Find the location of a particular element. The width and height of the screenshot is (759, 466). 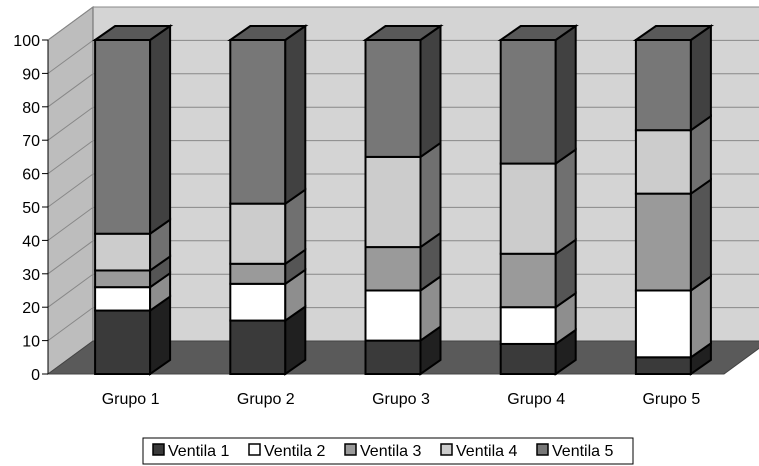

y-tick-label: 0 is located at coordinates (35, 375).